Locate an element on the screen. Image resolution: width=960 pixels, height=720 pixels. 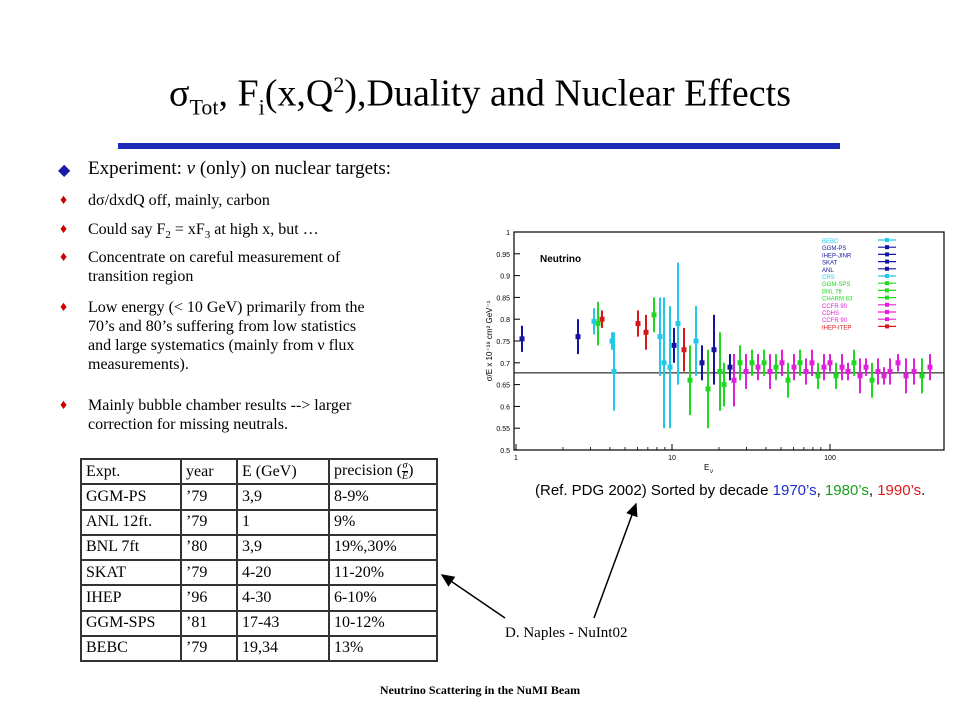
table-cell: BEBC is located at coordinates (131, 648).